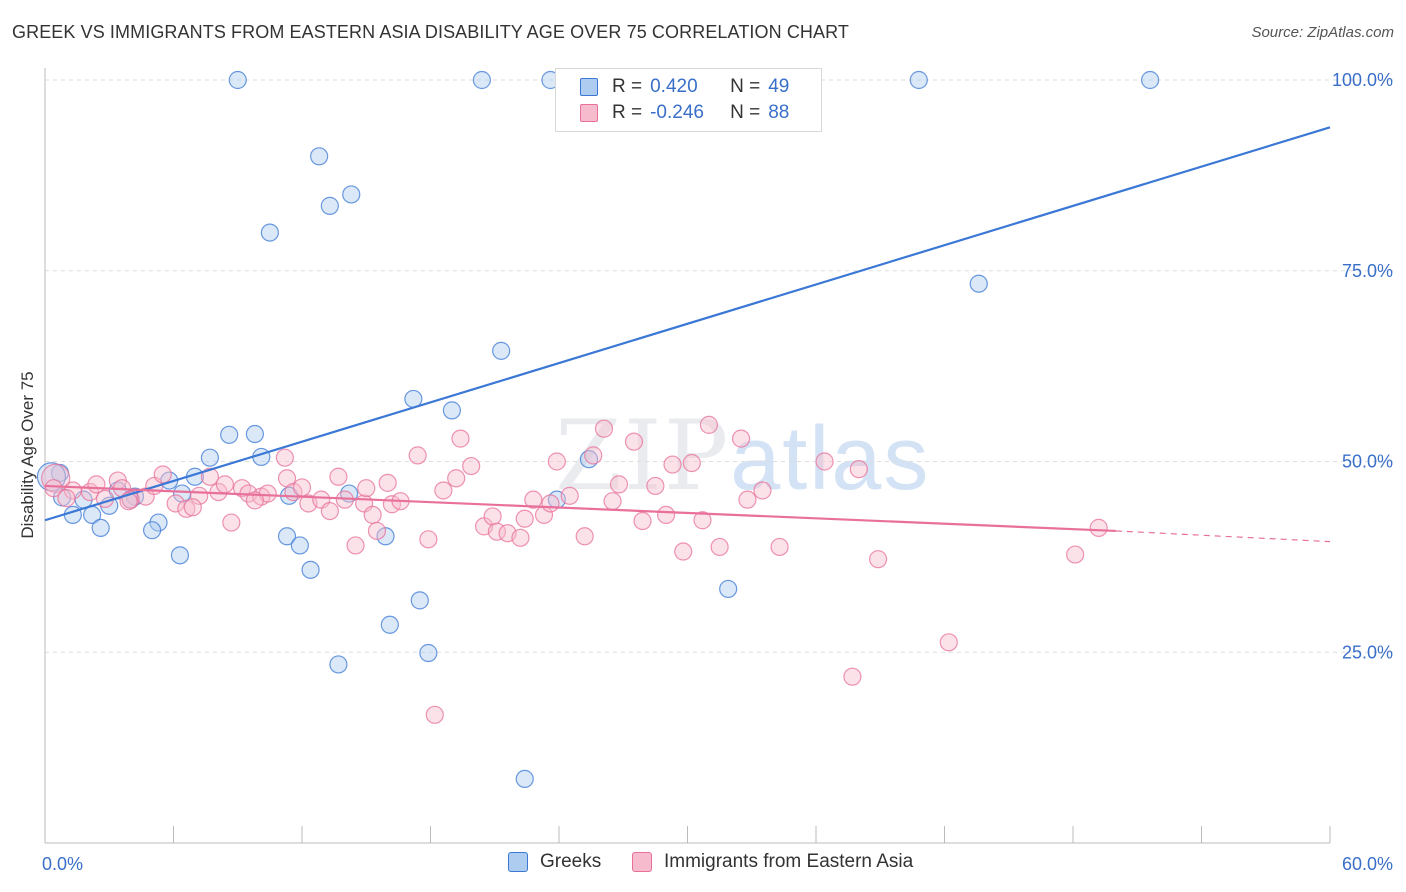 Image resolution: width=1406 pixels, height=892 pixels. Describe the element at coordinates (627, 112) in the screenshot. I see `r-label: R =` at that location.